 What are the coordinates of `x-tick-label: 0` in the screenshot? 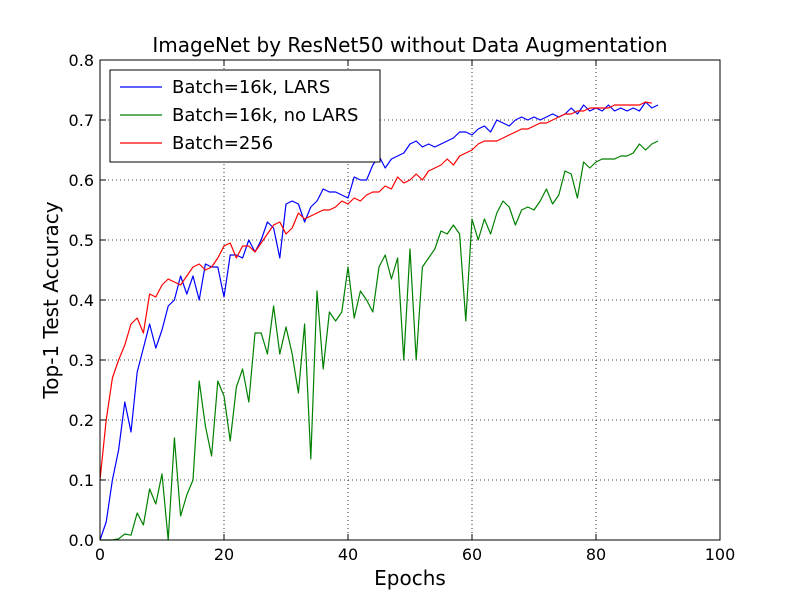 It's located at (100, 554).